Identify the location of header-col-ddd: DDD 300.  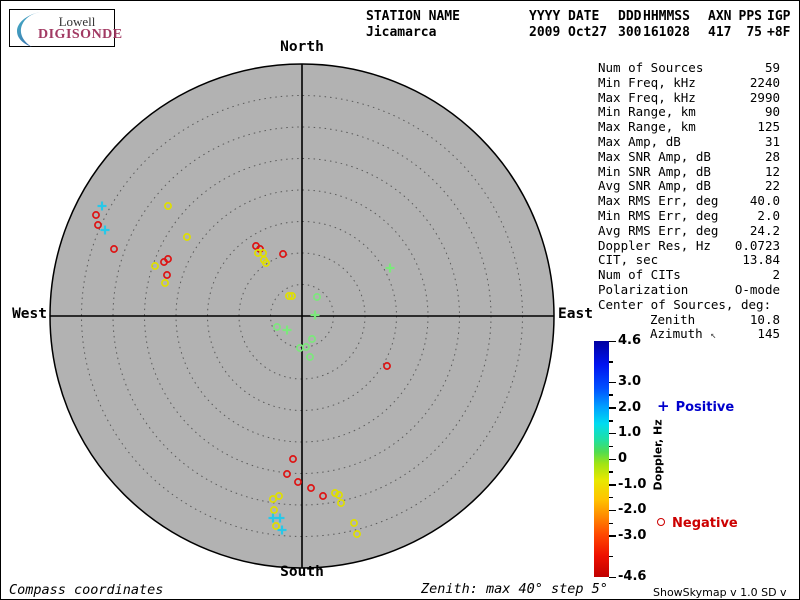
(632, 25).